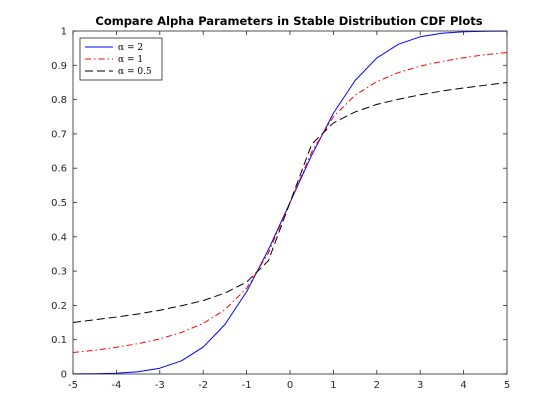 This screenshot has height=420, width=560. What do you see at coordinates (507, 385) in the screenshot?
I see `x-tick-label: 5` at bounding box center [507, 385].